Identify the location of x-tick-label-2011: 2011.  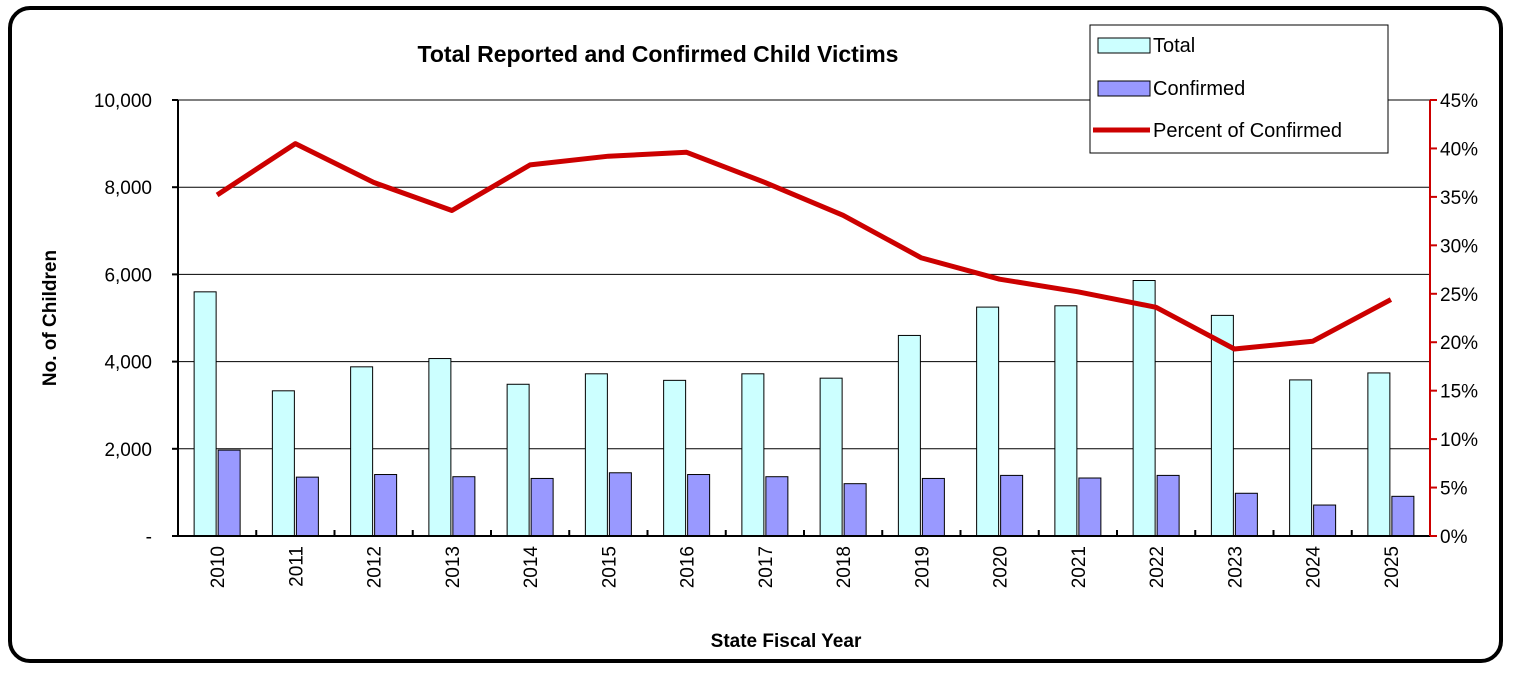
(296, 566).